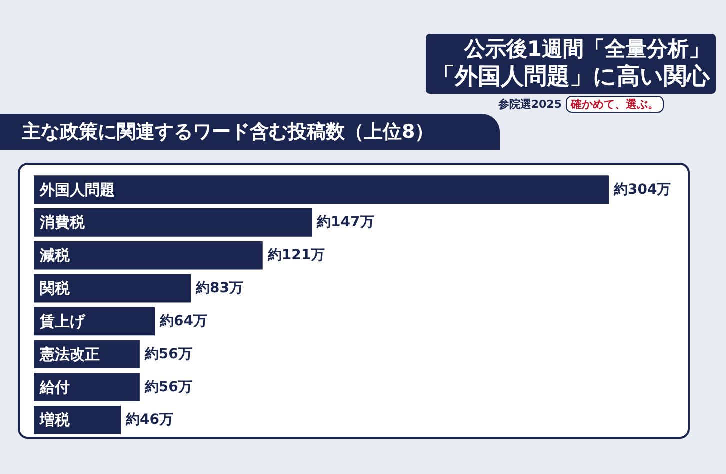  What do you see at coordinates (54, 387) in the screenshot?
I see `y-tick-label: 給付` at bounding box center [54, 387].